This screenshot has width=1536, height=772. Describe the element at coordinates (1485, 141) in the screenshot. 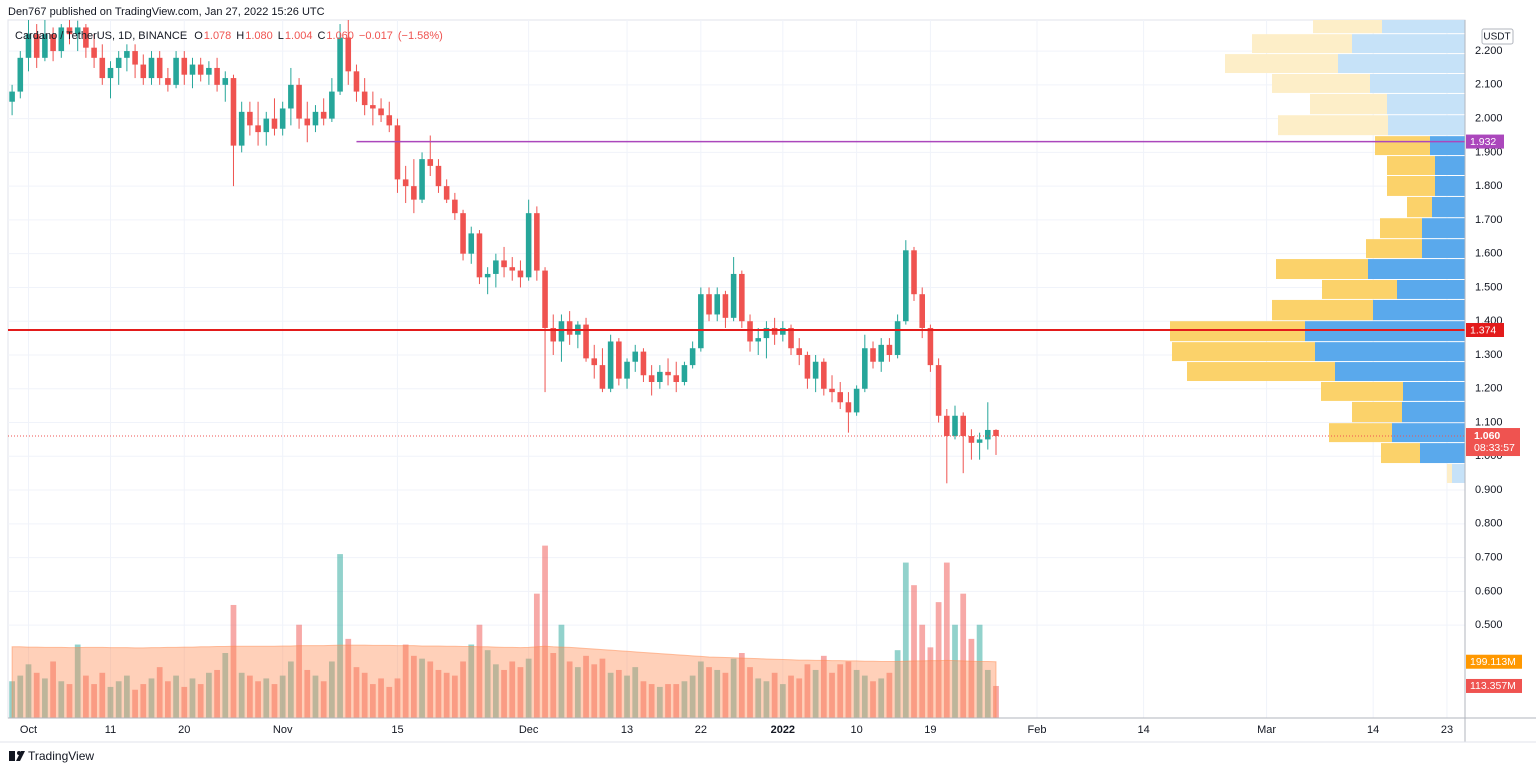

I see `price-label-box` at that location.